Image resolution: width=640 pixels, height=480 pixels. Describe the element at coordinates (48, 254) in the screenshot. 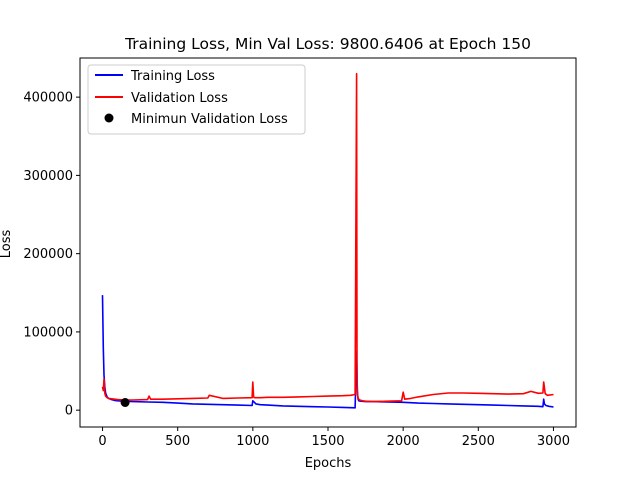

I see `y-tick-label: 200000` at that location.